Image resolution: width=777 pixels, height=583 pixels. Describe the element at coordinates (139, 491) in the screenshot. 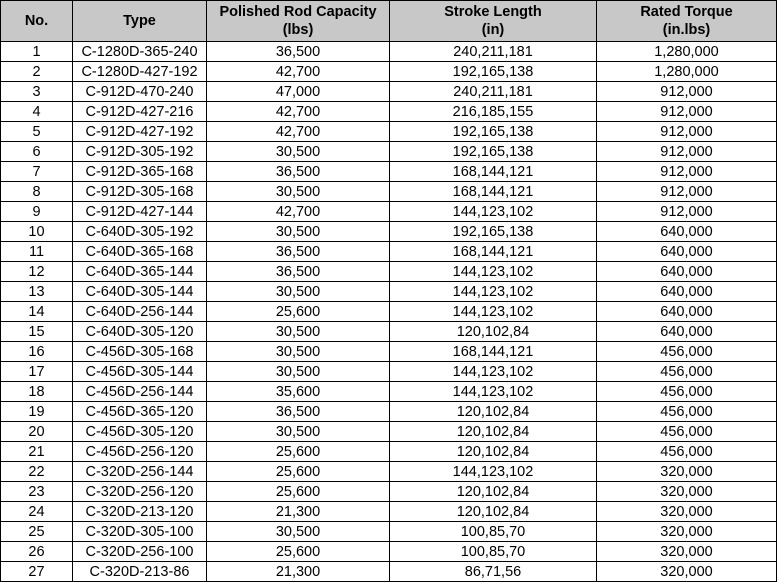

I see `table-cell: C-320D-256-120` at that location.